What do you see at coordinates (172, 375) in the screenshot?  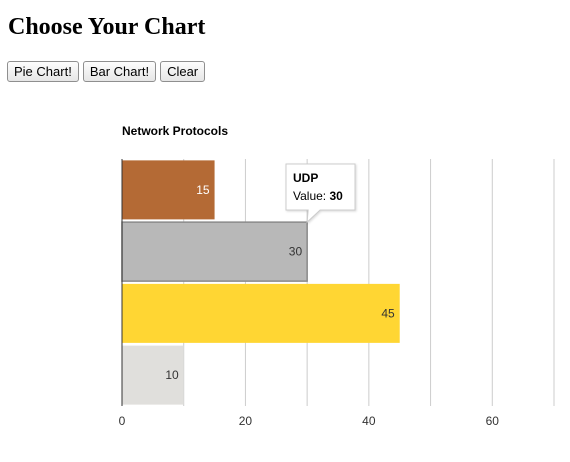 I see `bar-value-label: 10` at bounding box center [172, 375].